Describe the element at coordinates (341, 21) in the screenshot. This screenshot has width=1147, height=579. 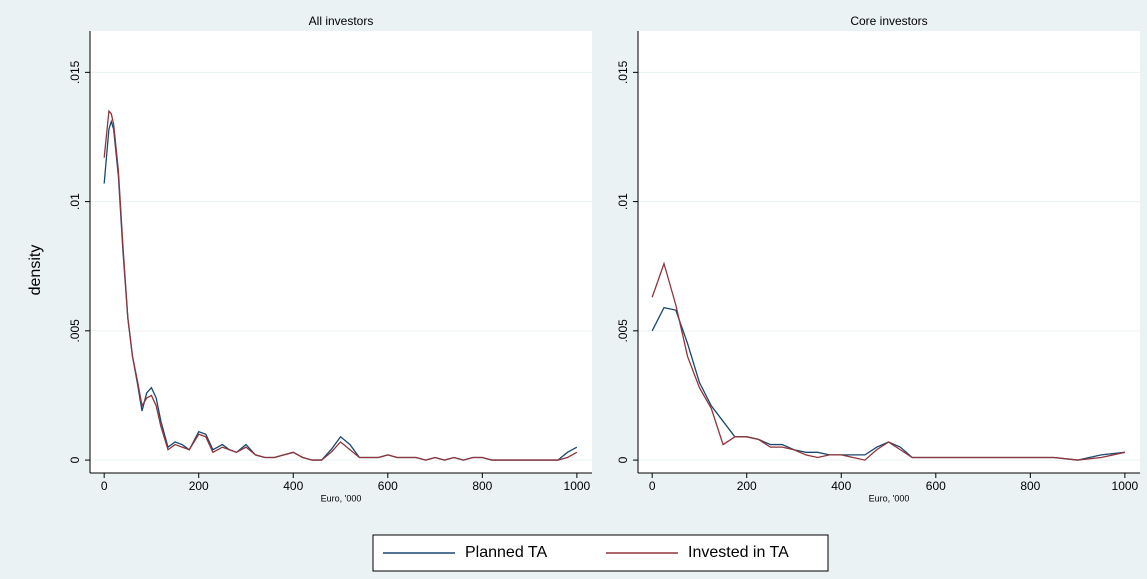
I see `panel-title: All investors` at that location.